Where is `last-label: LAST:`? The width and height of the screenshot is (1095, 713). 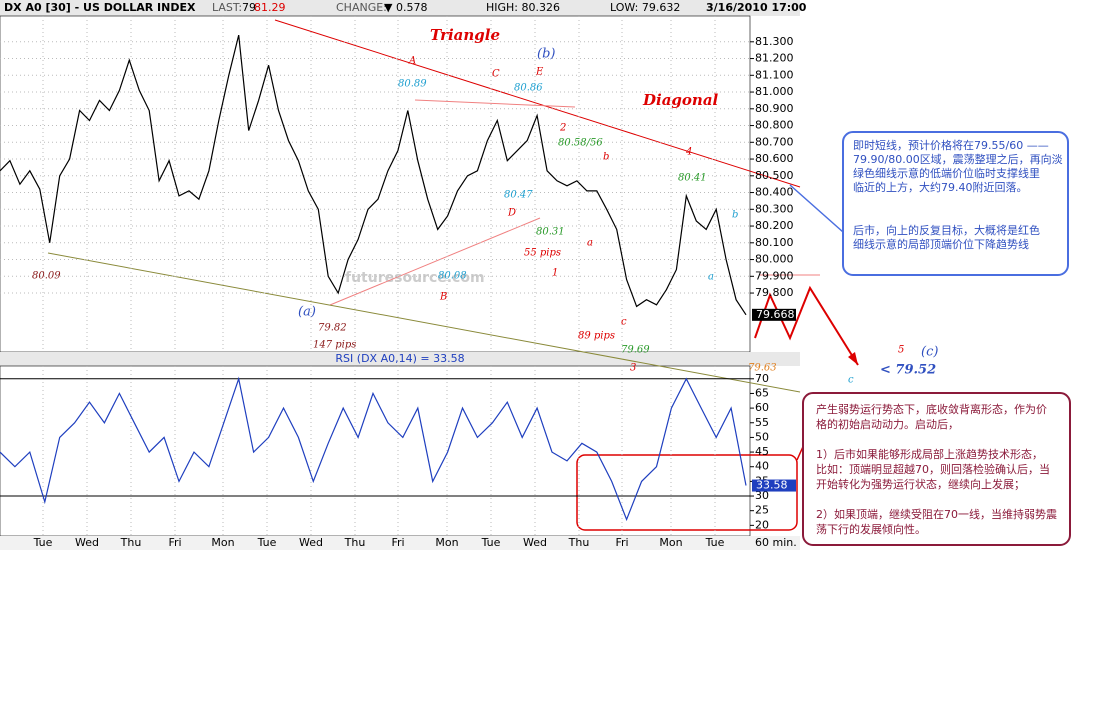 last-label: LAST: is located at coordinates (227, 7).